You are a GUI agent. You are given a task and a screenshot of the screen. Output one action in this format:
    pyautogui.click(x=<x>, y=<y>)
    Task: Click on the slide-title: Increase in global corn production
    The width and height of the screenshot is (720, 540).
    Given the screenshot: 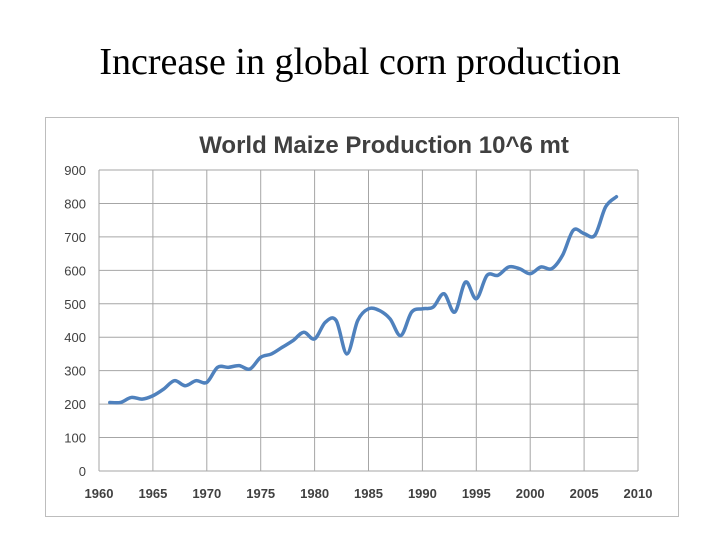 What is the action you would take?
    pyautogui.click(x=360, y=62)
    